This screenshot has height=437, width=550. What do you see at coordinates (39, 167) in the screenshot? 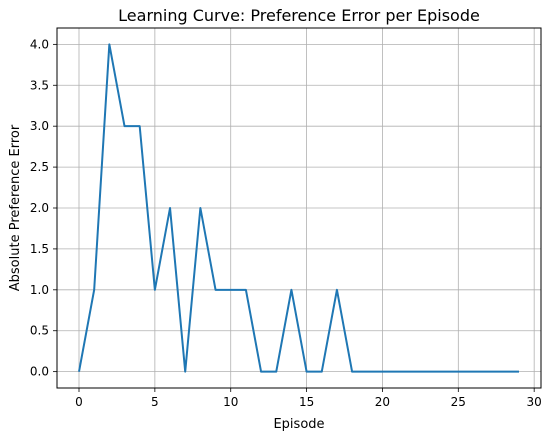
I see `y-tick-label: 2.5` at bounding box center [39, 167].